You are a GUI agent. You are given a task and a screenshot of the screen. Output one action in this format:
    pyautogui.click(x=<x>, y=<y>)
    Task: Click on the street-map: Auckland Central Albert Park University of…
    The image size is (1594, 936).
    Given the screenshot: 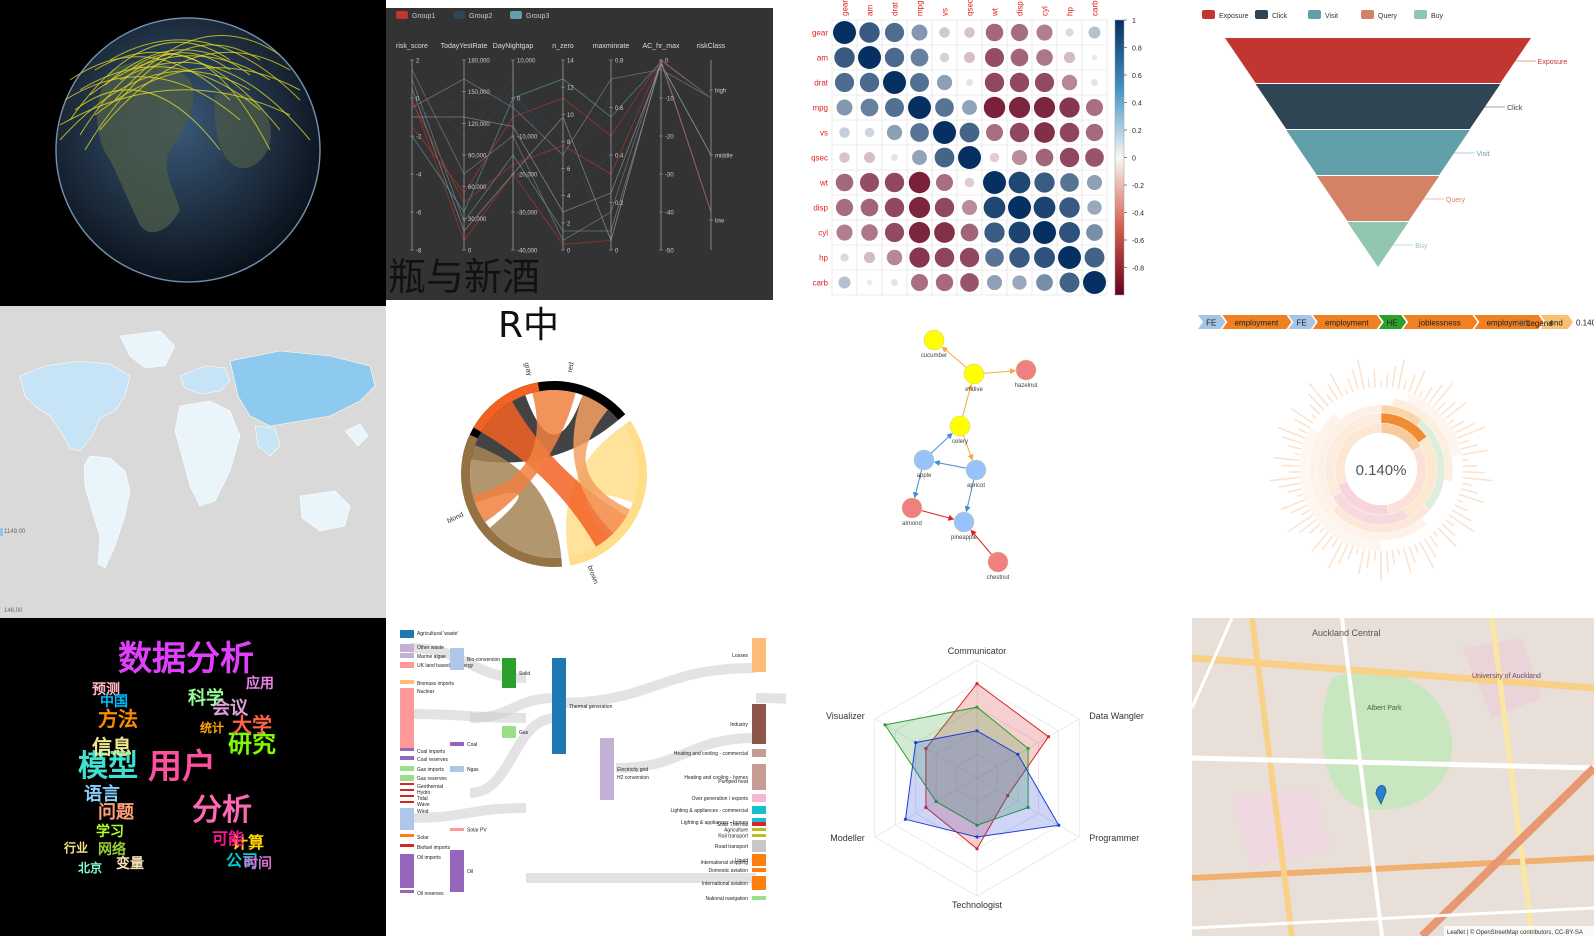 What is the action you would take?
    pyautogui.click(x=1393, y=777)
    